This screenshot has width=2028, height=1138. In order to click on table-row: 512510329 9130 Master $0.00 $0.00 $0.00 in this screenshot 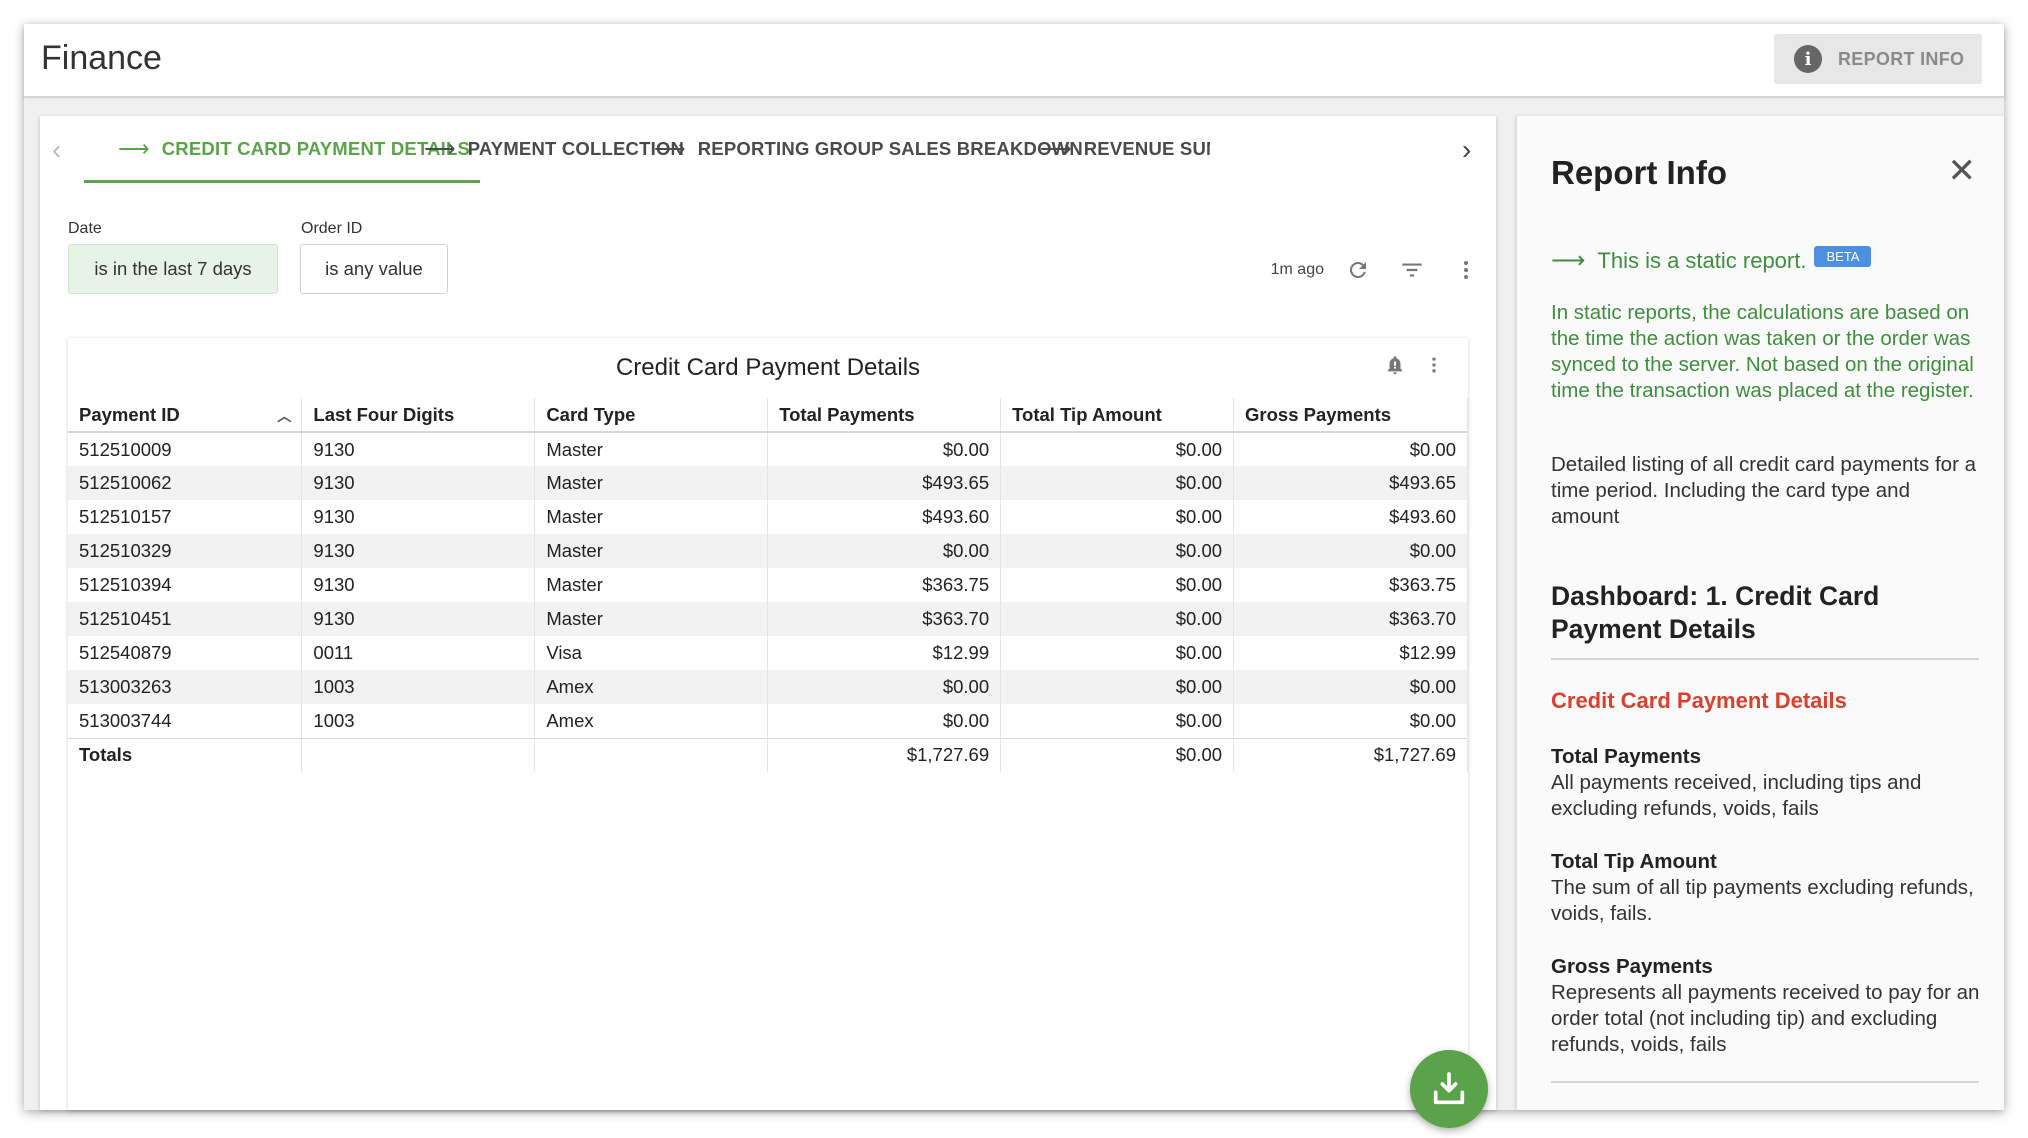, I will do `click(768, 551)`.